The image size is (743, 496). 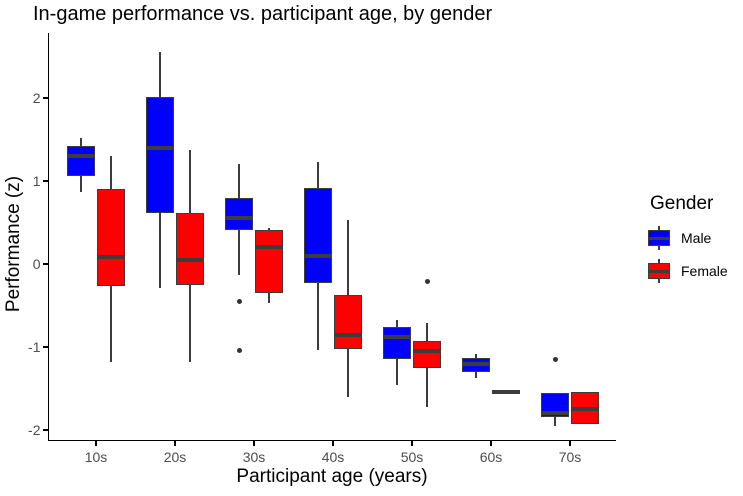 I want to click on whisker-upper-female-40s, so click(x=348, y=257).